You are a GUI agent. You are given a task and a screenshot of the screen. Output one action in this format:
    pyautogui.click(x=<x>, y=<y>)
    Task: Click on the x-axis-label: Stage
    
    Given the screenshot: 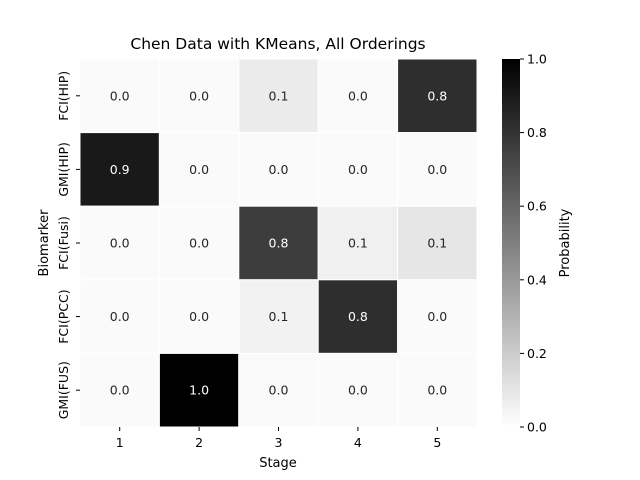 What is the action you would take?
    pyautogui.click(x=278, y=463)
    